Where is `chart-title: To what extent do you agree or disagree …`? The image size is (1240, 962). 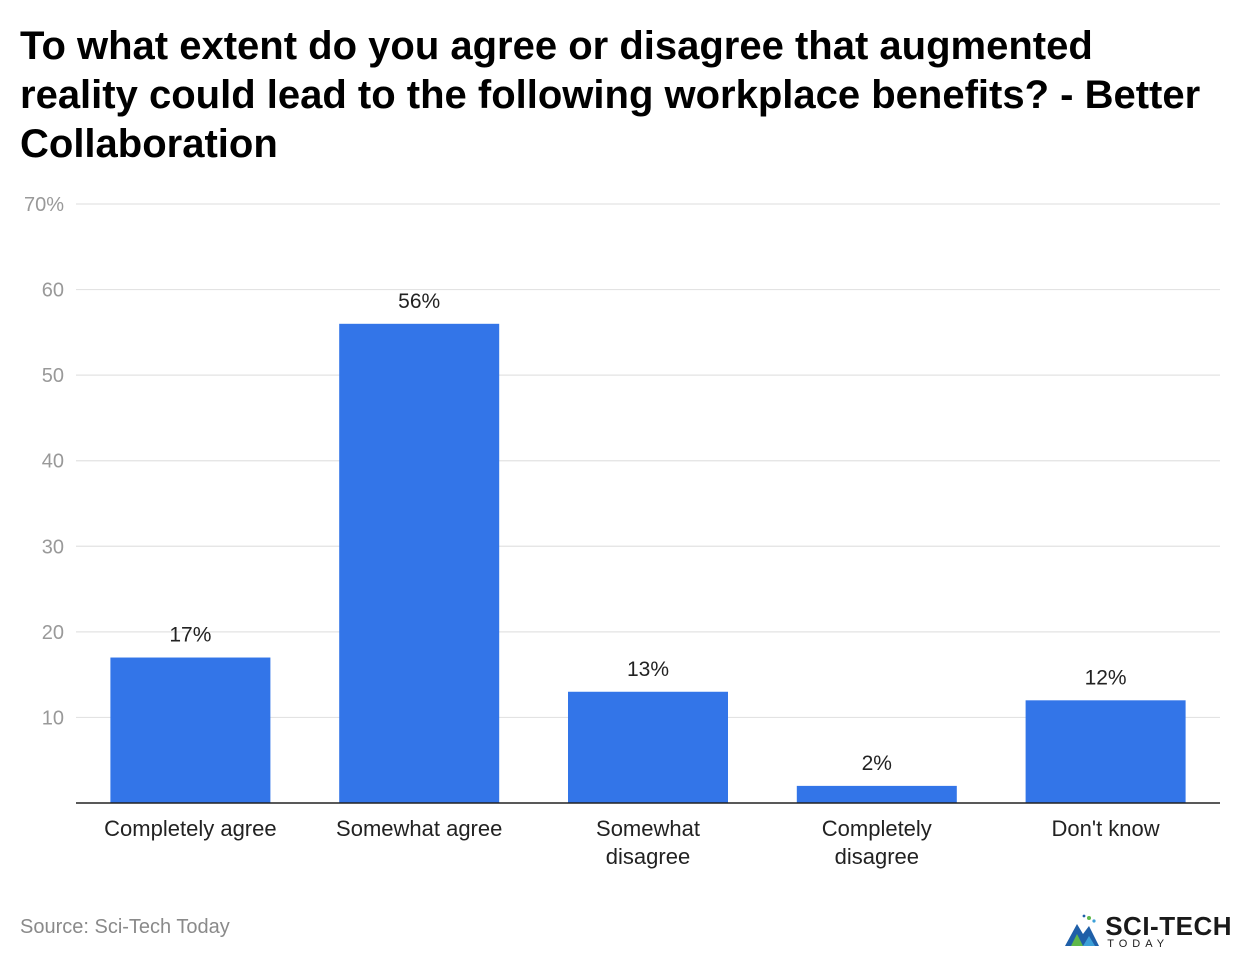 chart-title: To what extent do you agree or disagree … is located at coordinates (610, 95).